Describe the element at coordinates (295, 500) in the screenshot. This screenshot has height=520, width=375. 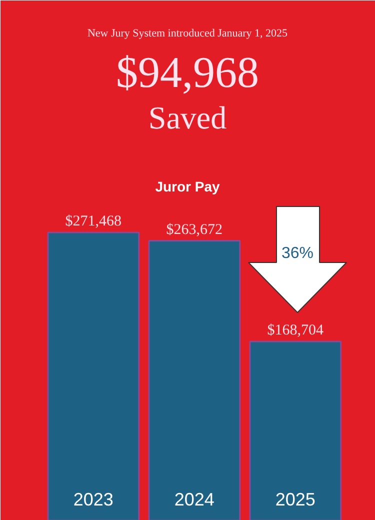
I see `x-tick-label: 2025` at that location.